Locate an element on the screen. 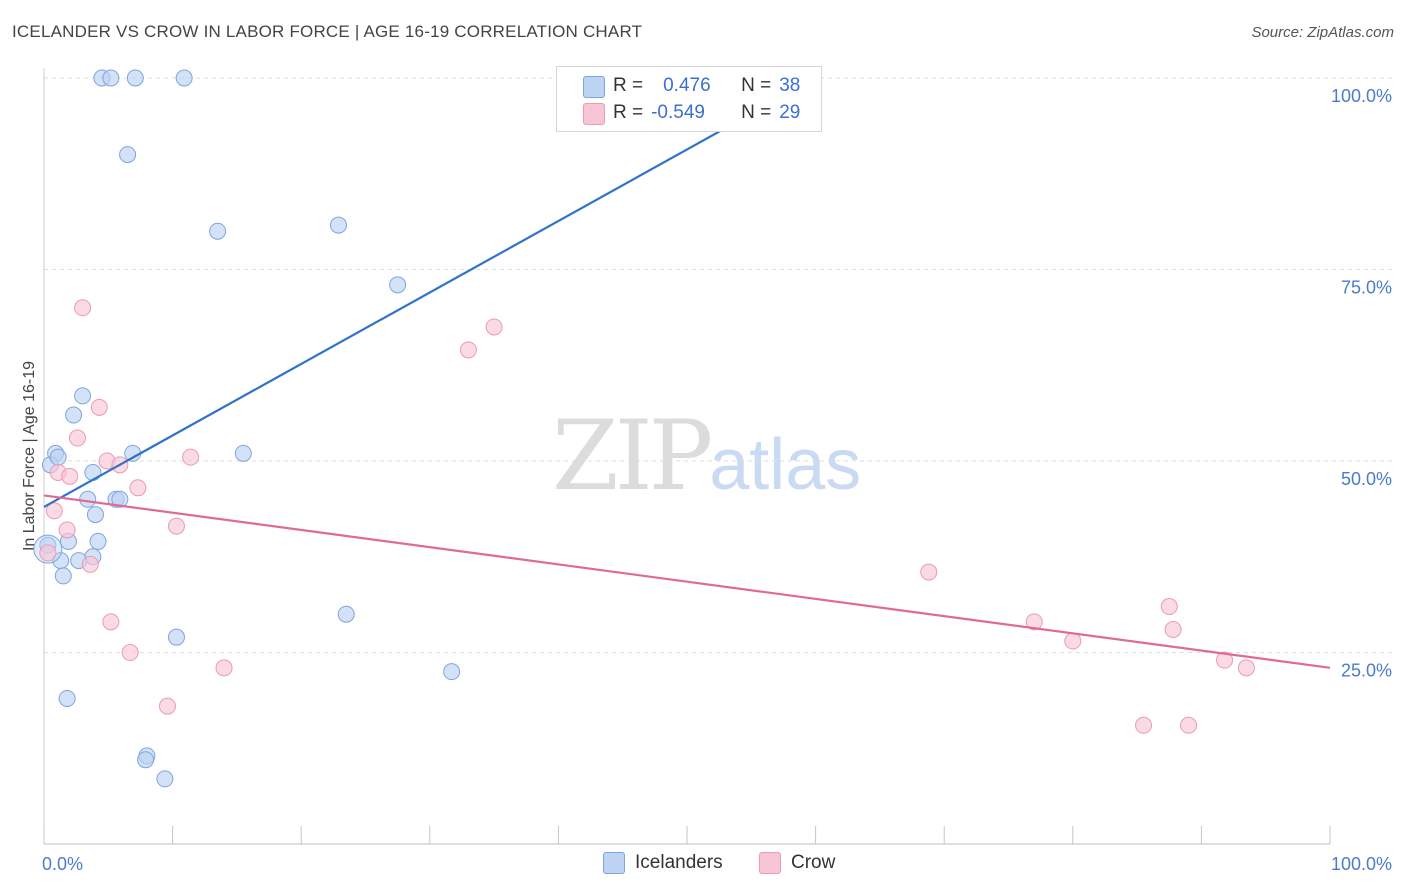 Image resolution: width=1406 pixels, height=892 pixels. legend-r-value: 0.476 is located at coordinates (687, 85).